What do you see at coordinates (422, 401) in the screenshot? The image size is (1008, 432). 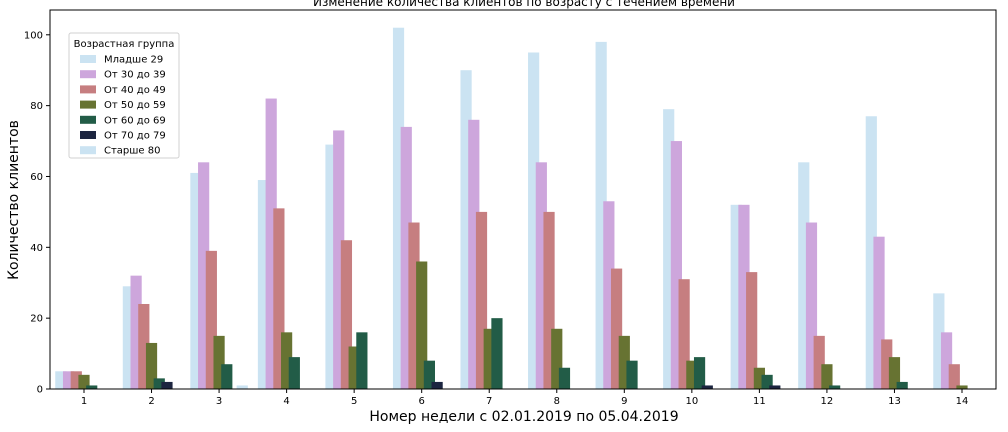 I see `x-tick-label: 6` at bounding box center [422, 401].